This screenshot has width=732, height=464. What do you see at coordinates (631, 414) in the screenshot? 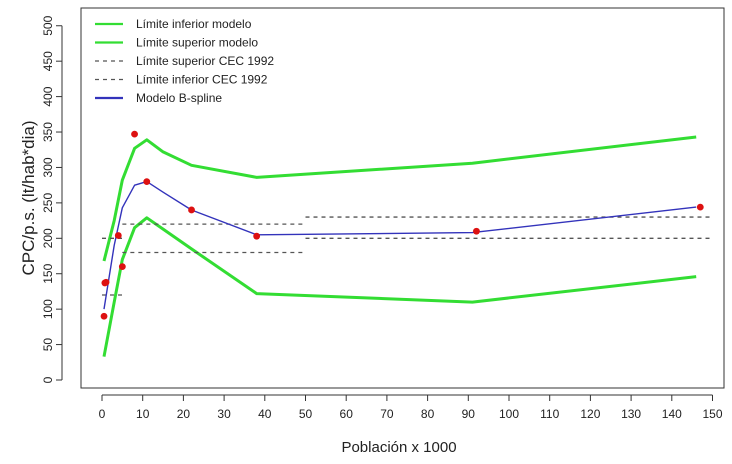
I see `x-tick-label: 130` at bounding box center [631, 414].